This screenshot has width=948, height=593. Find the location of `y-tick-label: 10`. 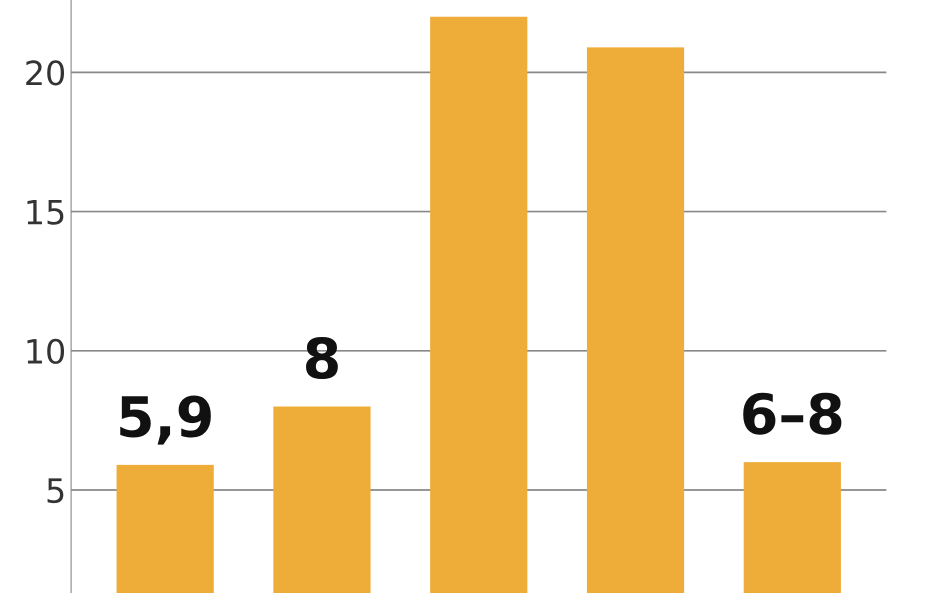

y-tick-label: 10 is located at coordinates (45, 351).